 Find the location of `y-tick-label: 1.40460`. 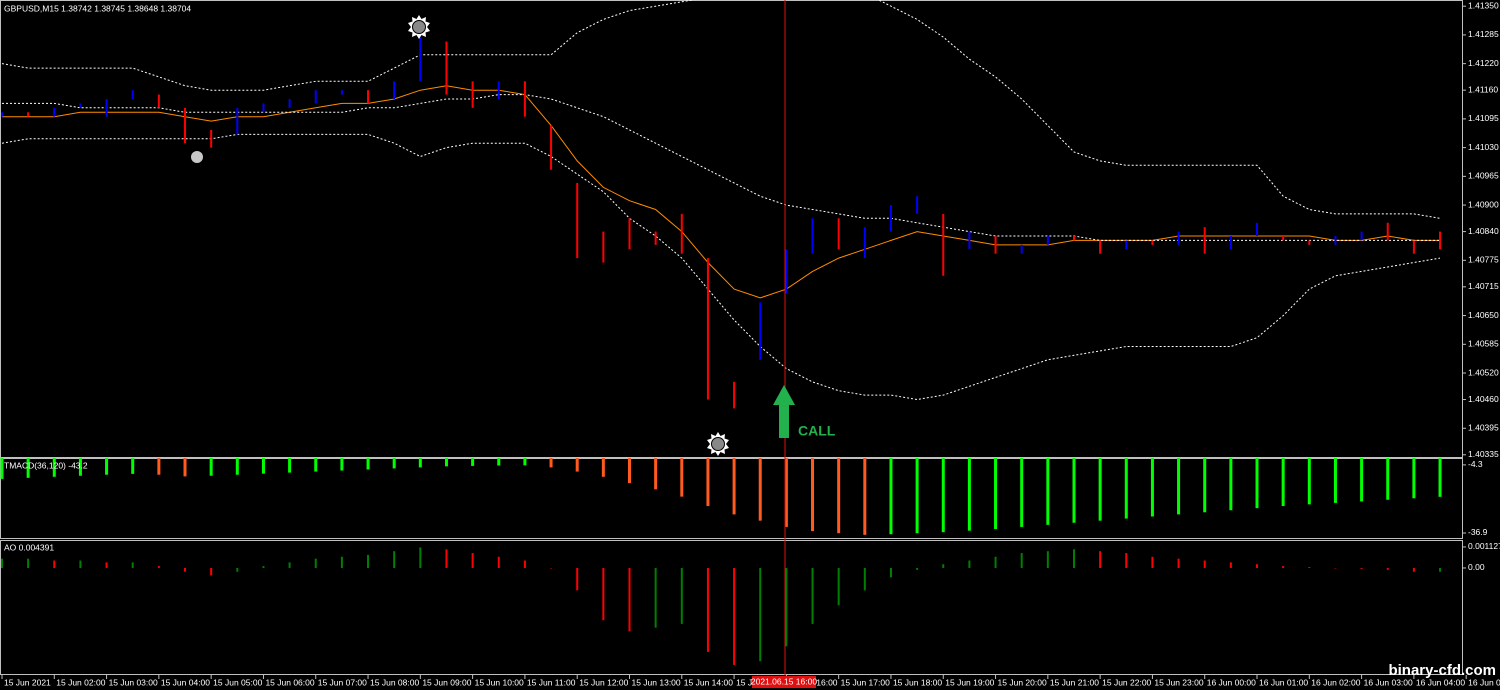

y-tick-label: 1.40460 is located at coordinates (1483, 399).